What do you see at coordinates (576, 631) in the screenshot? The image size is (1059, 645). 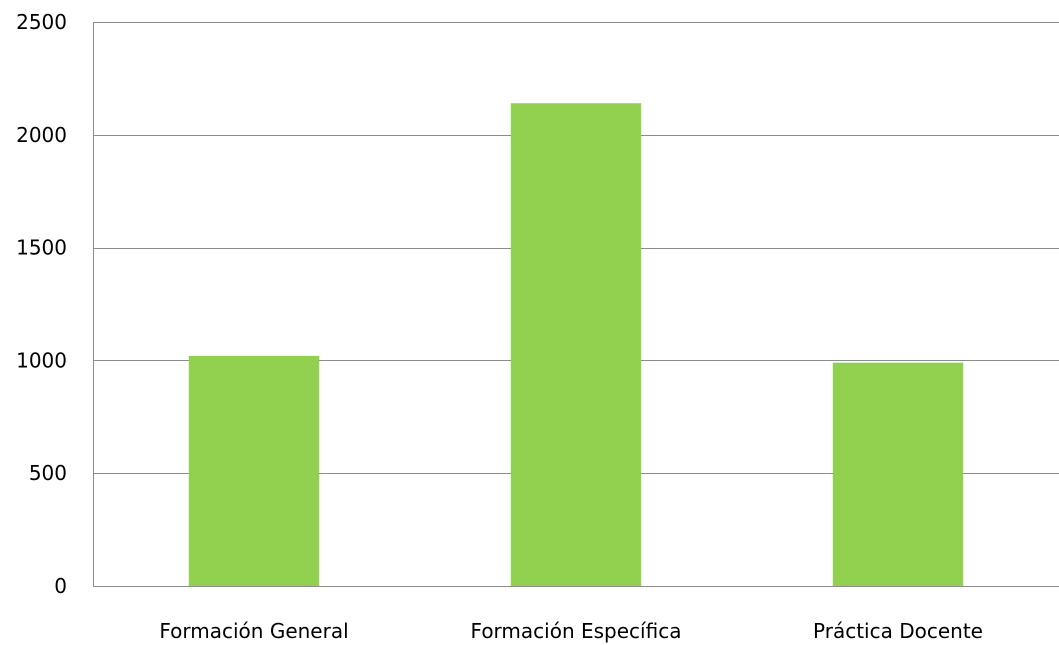 I see `x-category-label: Formación Específica` at bounding box center [576, 631].